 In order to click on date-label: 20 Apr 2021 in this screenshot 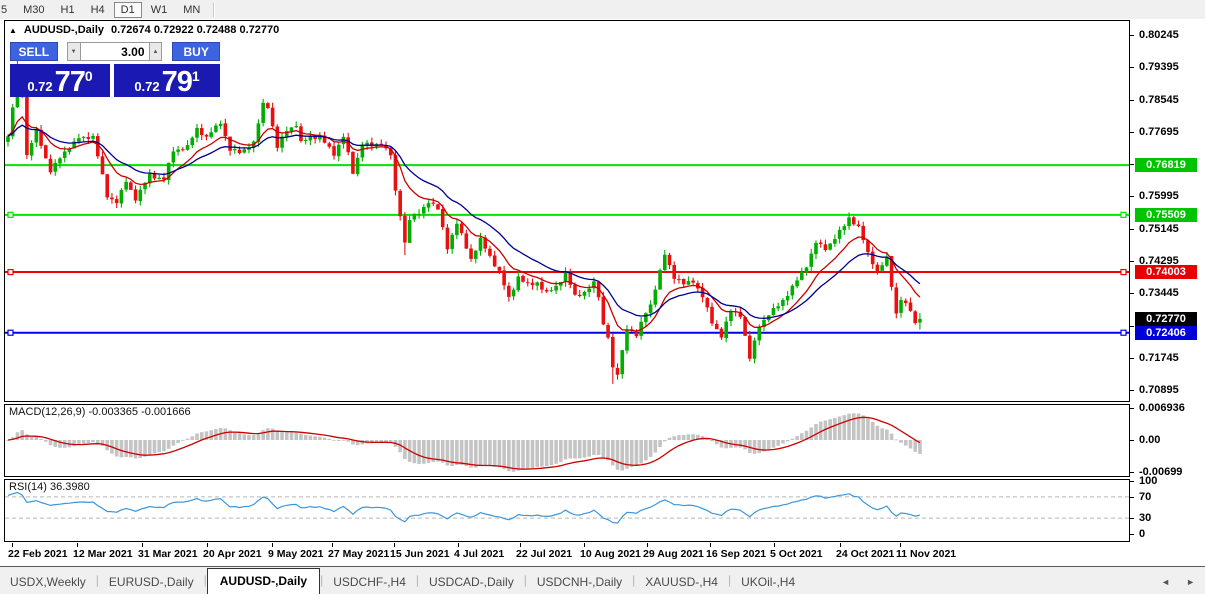, I will do `click(232, 554)`.